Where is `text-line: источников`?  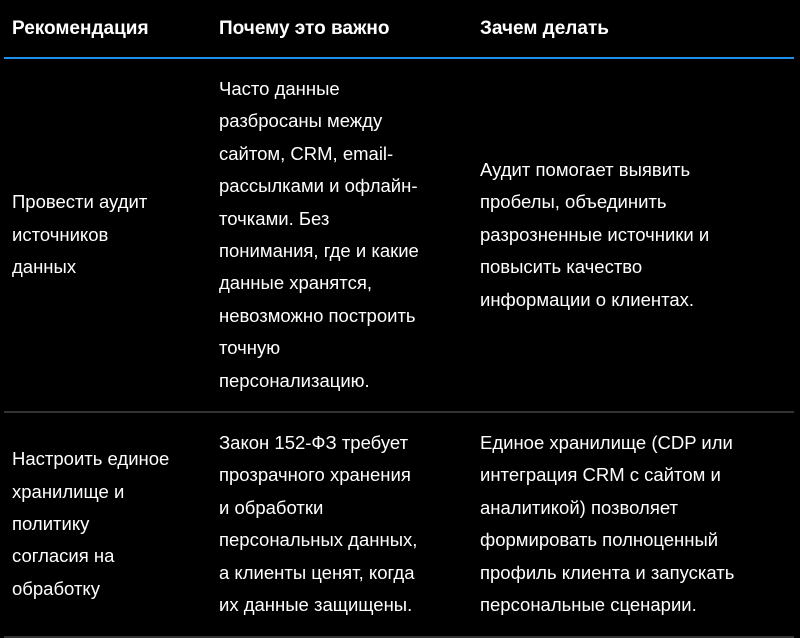 text-line: источников is located at coordinates (60, 234).